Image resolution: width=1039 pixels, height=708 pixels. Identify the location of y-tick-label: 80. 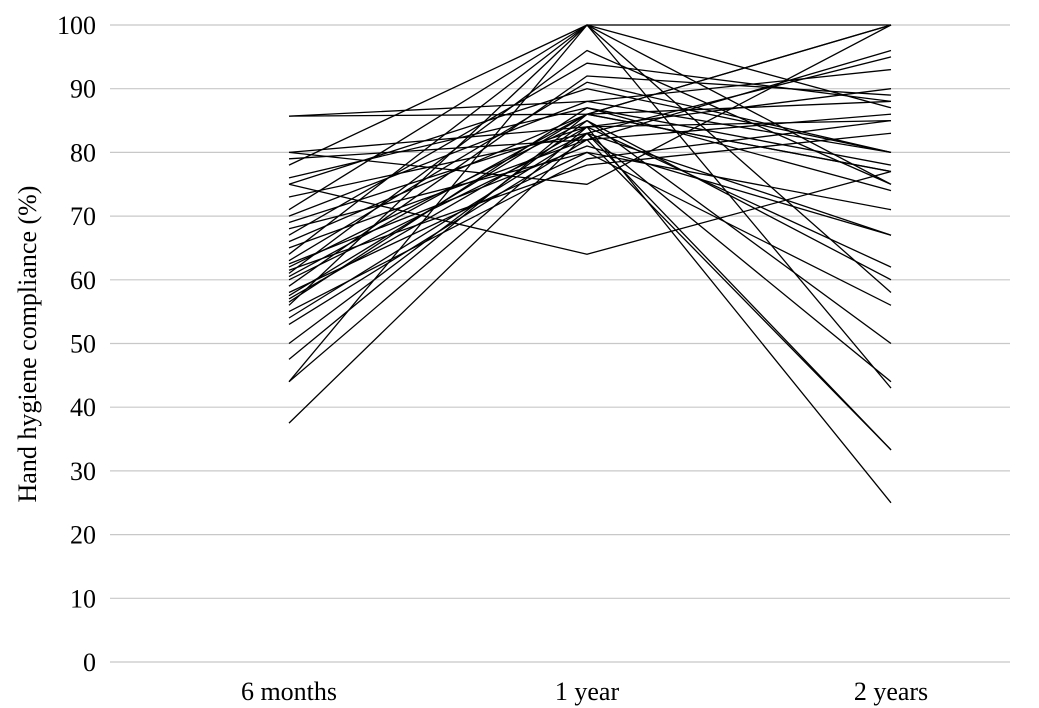
(83, 152).